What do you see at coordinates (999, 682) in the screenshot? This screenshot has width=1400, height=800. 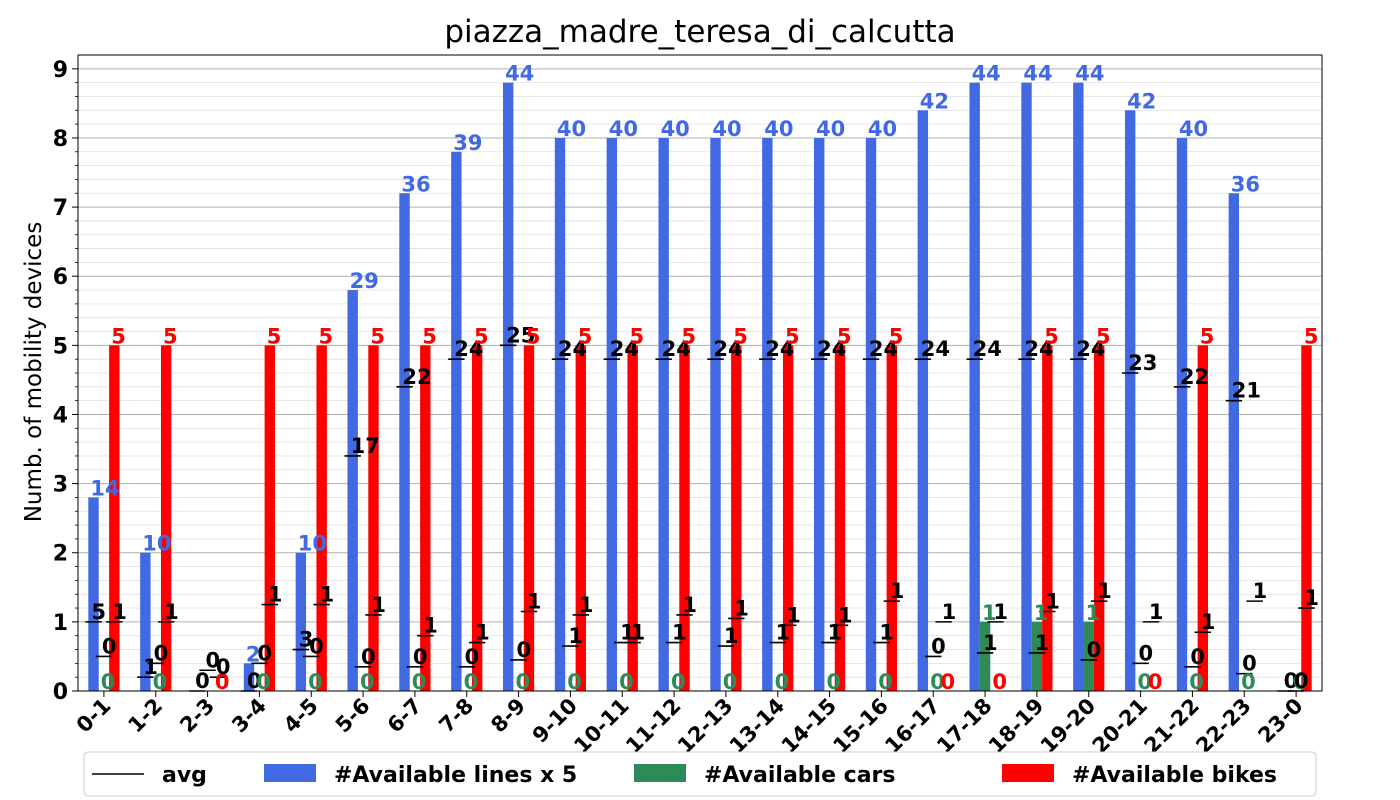 I see `data-label-2-17: 0` at bounding box center [999, 682].